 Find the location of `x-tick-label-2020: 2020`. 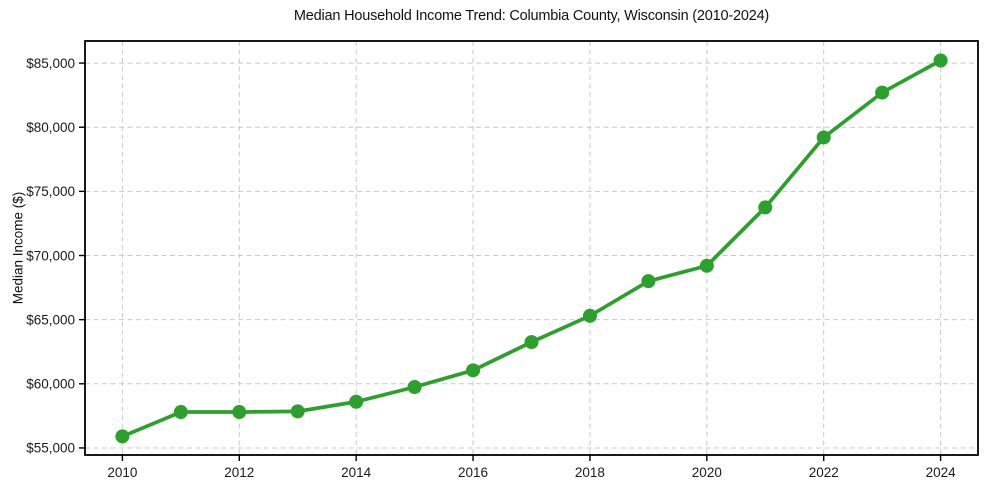

x-tick-label-2020: 2020 is located at coordinates (707, 472).